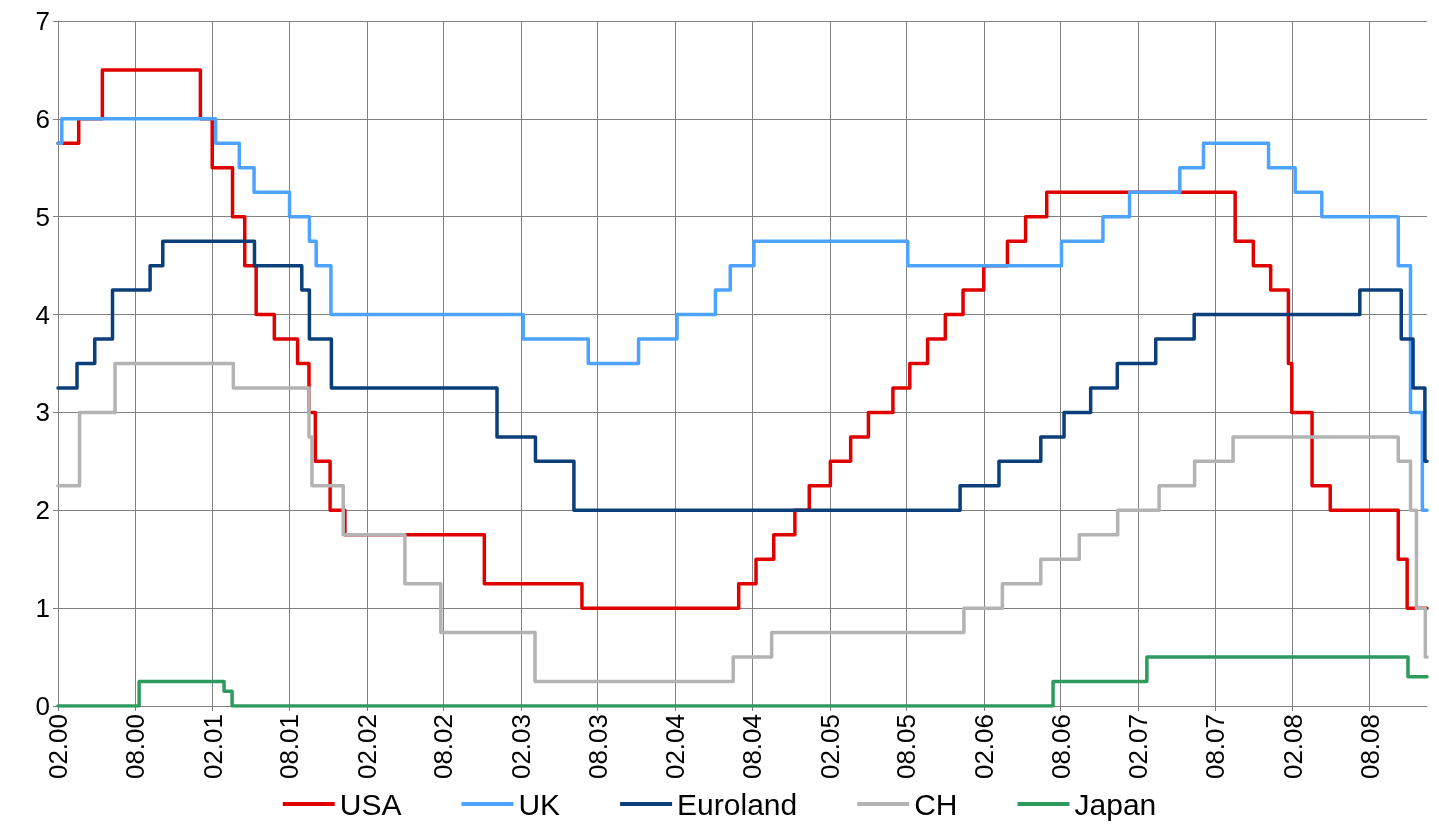 Image resolution: width=1439 pixels, height=832 pixels. What do you see at coordinates (134, 747) in the screenshot?
I see `x-tick-label: 08.00` at bounding box center [134, 747].